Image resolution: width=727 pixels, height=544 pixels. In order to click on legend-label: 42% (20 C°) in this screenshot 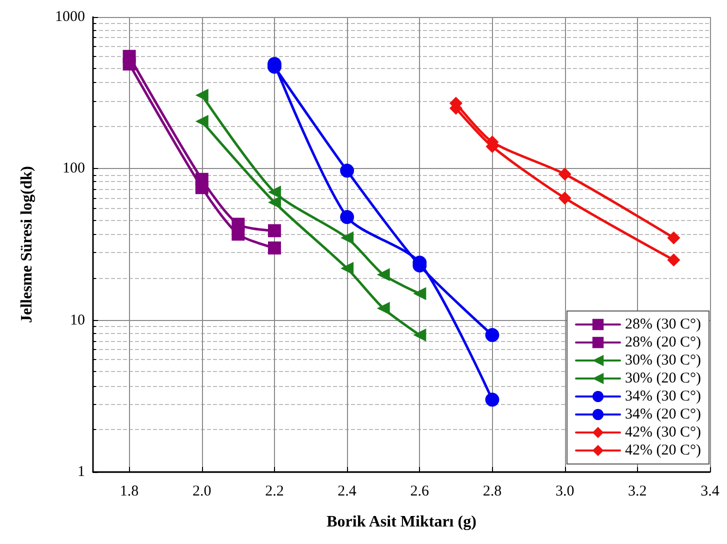, I will do `click(663, 450)`.